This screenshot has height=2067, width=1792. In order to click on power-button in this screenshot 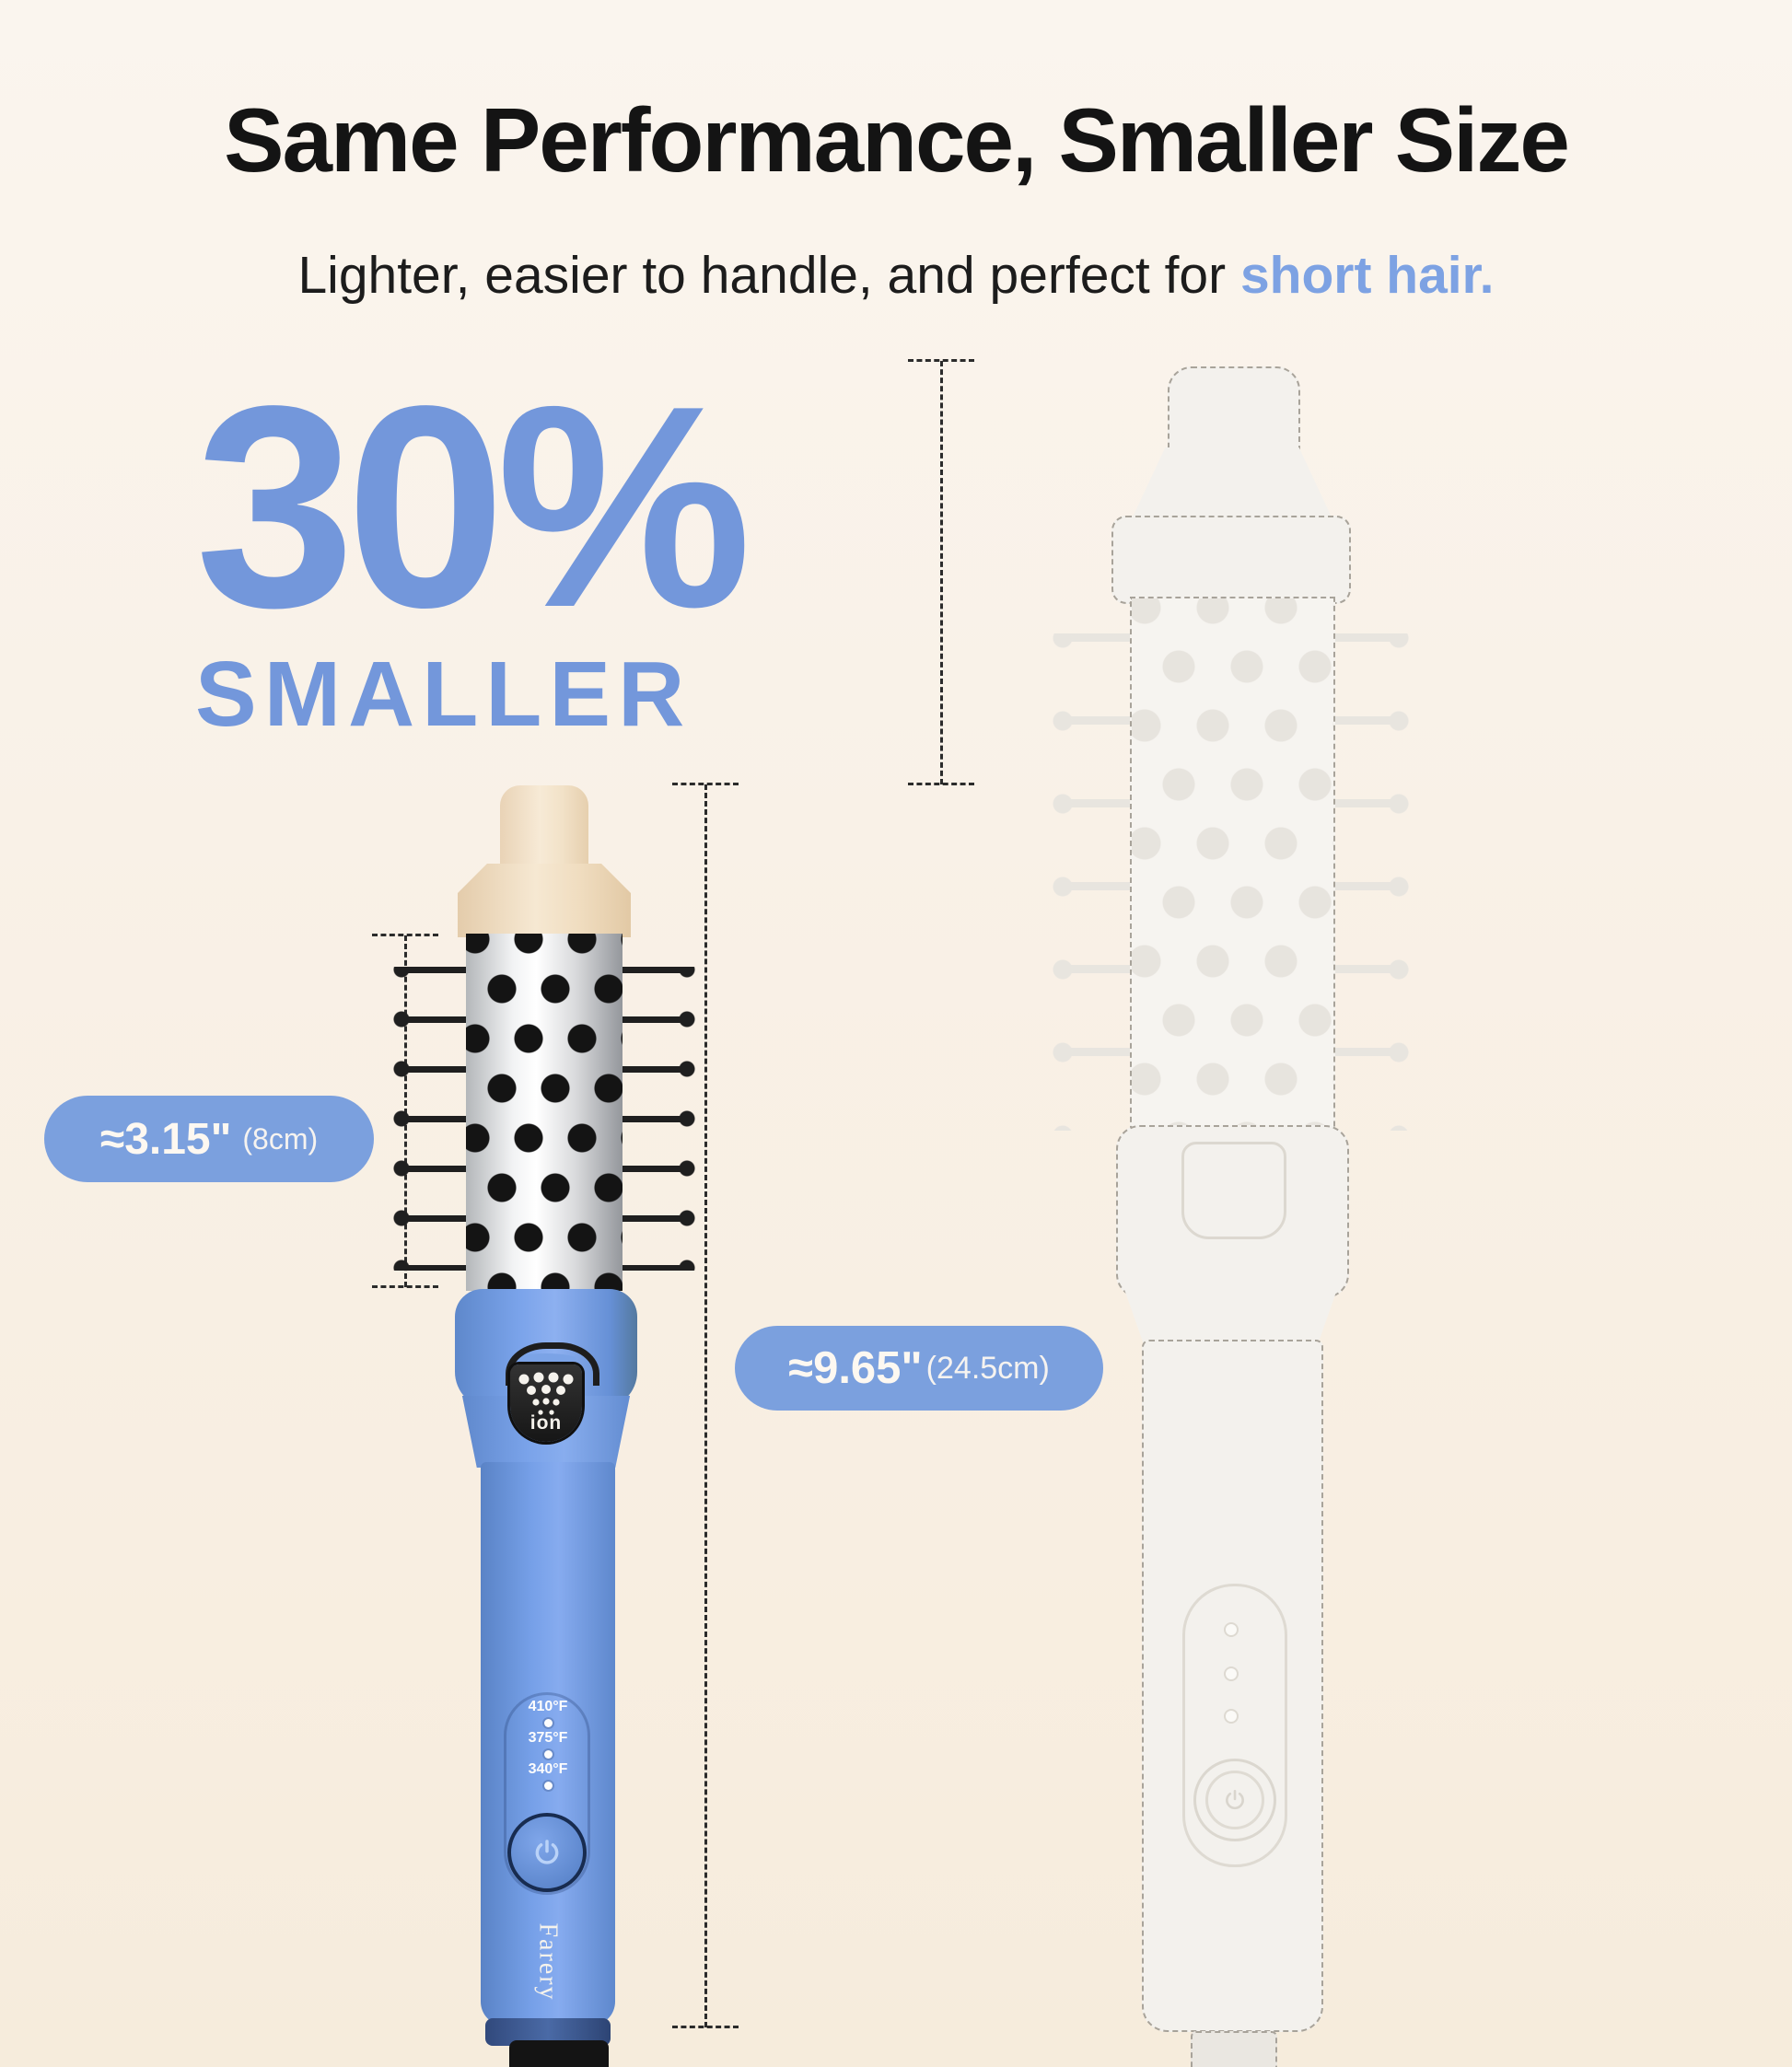, I will do `click(547, 1853)`.